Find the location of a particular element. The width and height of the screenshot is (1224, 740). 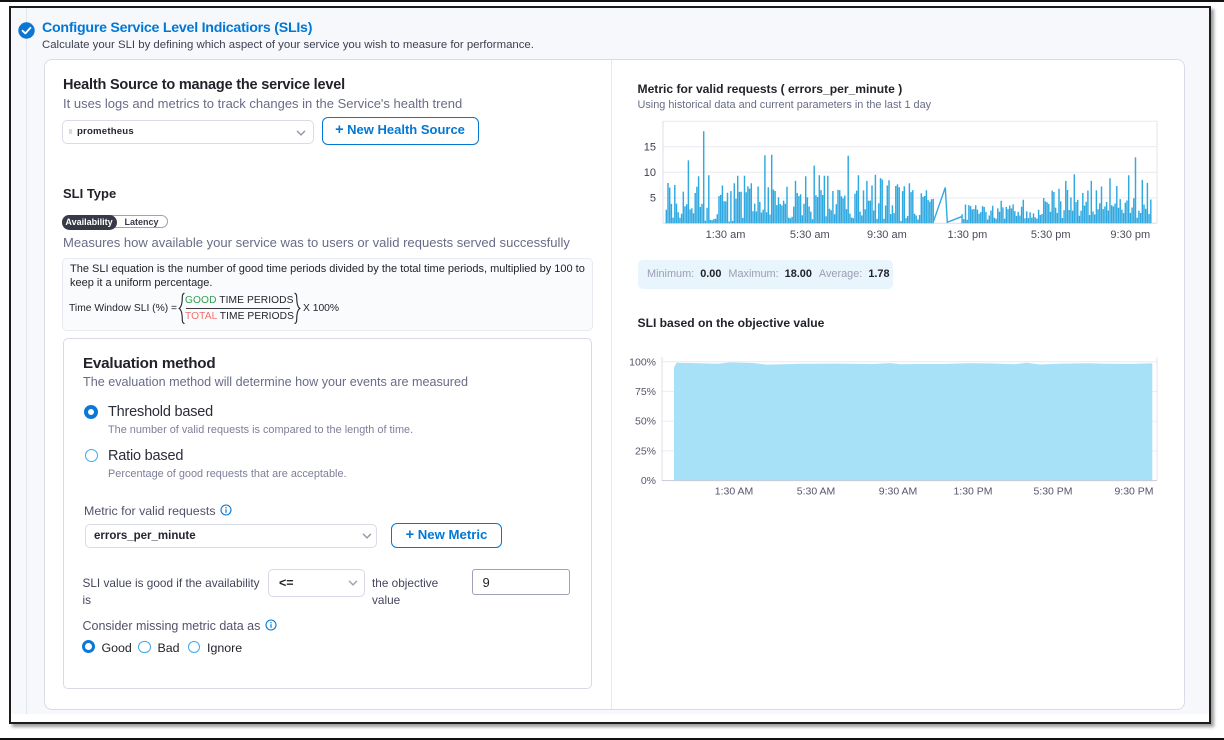

svg-text: 0% is located at coordinates (648, 481).